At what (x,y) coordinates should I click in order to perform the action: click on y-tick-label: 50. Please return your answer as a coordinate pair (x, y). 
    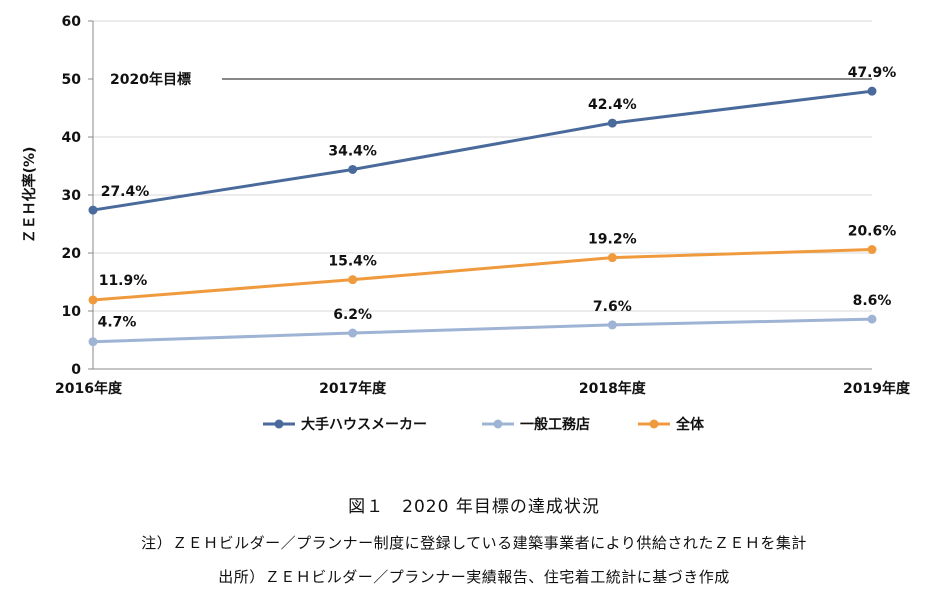
    Looking at the image, I should click on (72, 80).